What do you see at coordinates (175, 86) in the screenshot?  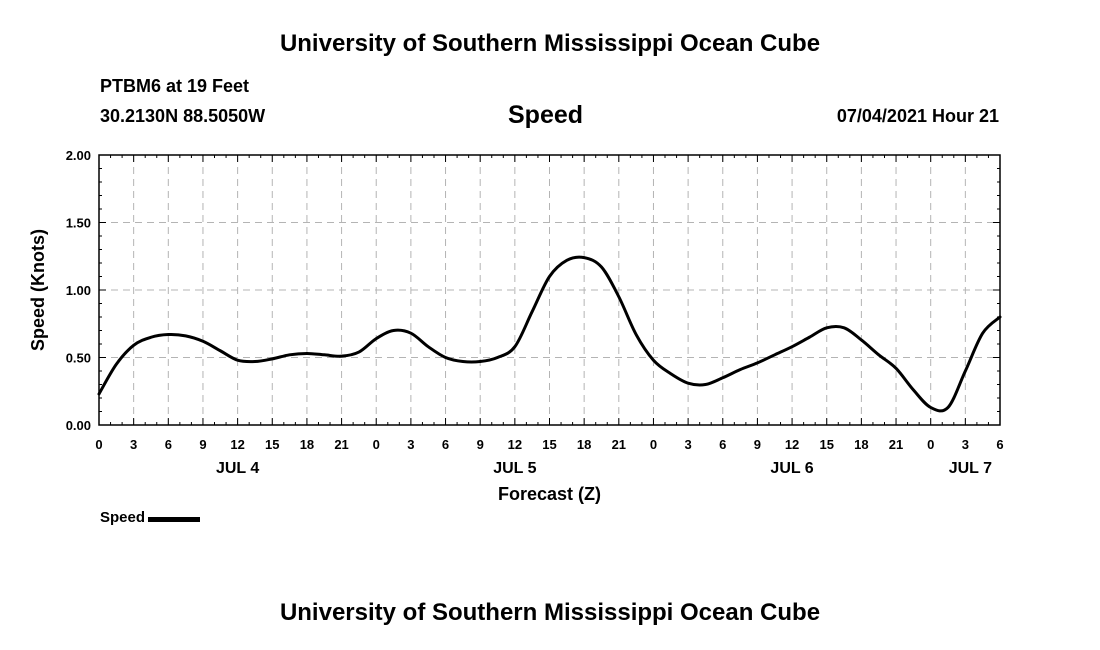 I see `station-label: PTBM6 at 19 Feet` at bounding box center [175, 86].